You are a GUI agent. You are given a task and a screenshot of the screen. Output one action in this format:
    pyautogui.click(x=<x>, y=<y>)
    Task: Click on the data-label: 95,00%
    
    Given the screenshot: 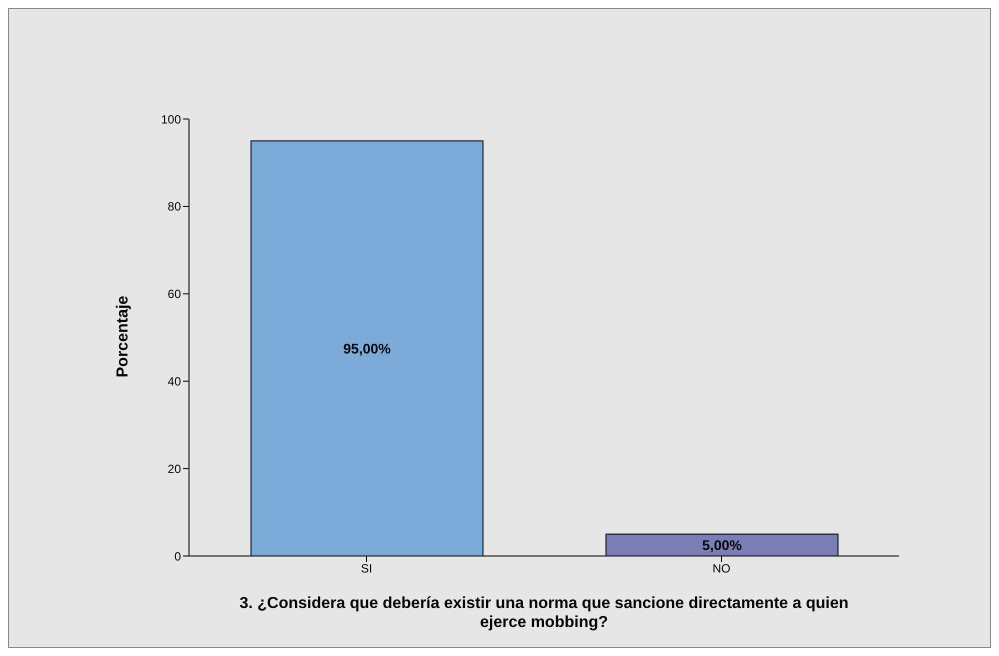 What is the action you would take?
    pyautogui.click(x=367, y=348)
    